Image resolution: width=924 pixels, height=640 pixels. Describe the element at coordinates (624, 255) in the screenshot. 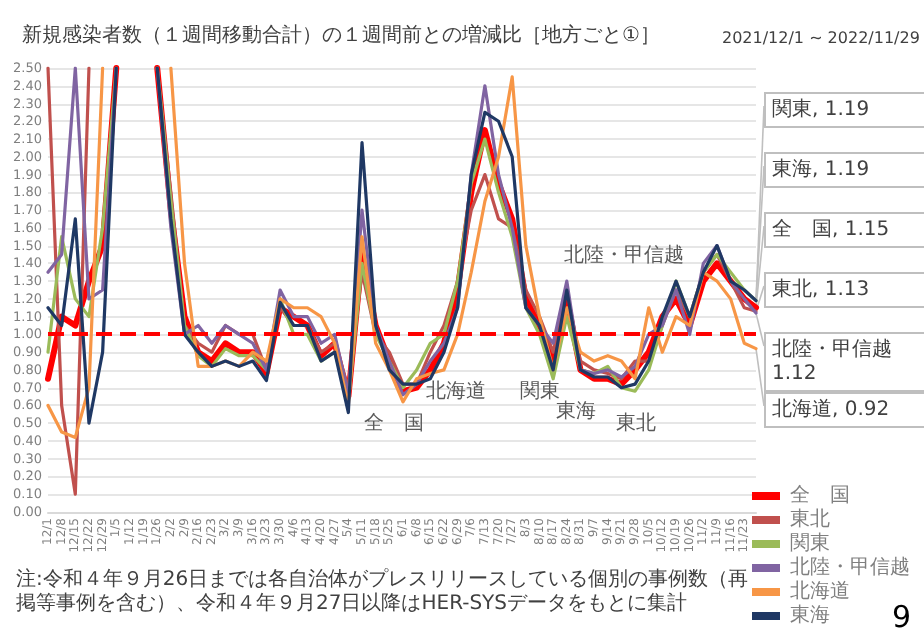

I see `annotation: 北陸・甲信越` at that location.